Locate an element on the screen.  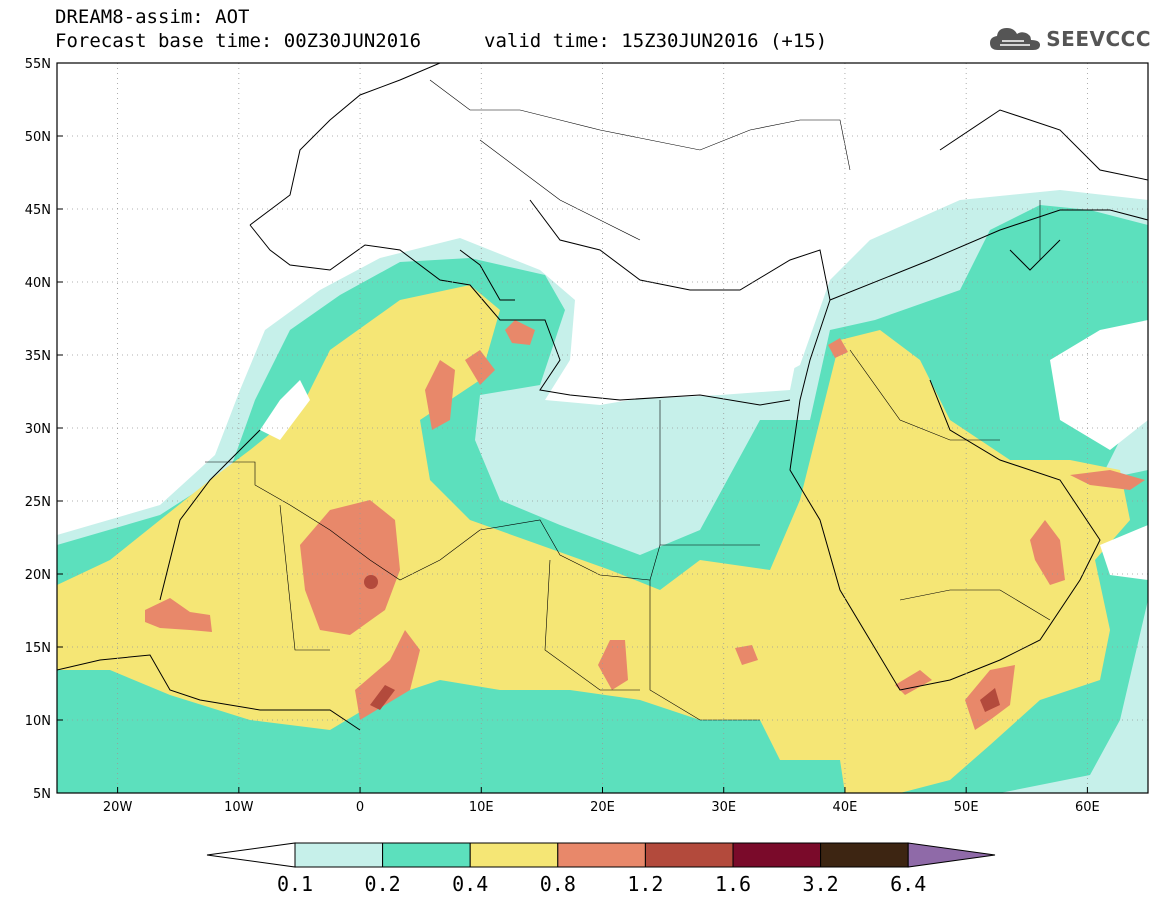
lat-tick-label: 20N is located at coordinates (38, 575).